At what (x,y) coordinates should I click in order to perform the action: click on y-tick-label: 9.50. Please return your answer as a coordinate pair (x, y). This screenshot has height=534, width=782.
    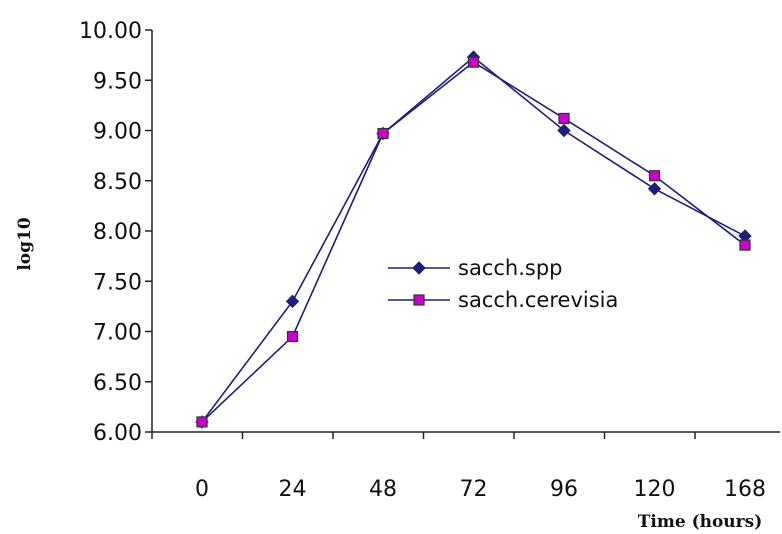
    Looking at the image, I should click on (117, 81).